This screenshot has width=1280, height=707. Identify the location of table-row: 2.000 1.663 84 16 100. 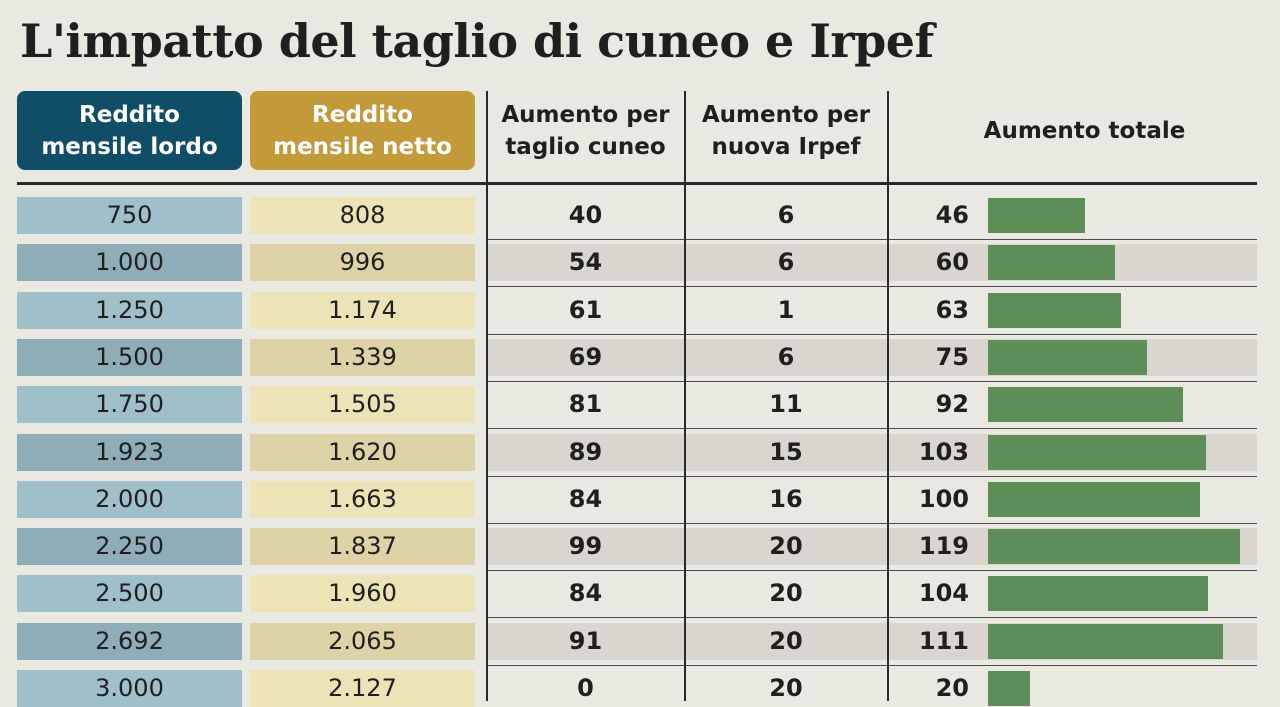
(640, 502).